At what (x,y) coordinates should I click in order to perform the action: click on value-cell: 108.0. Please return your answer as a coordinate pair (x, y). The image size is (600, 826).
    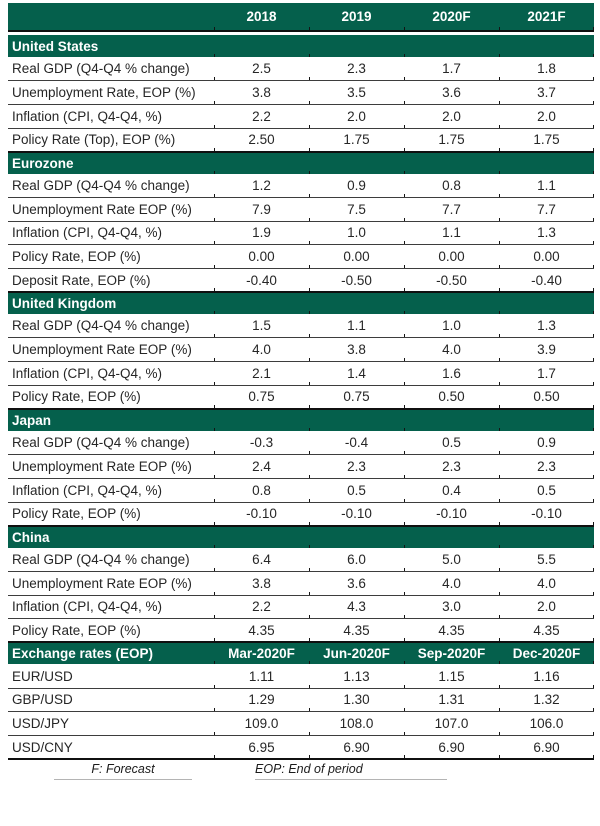
    Looking at the image, I should click on (356, 723).